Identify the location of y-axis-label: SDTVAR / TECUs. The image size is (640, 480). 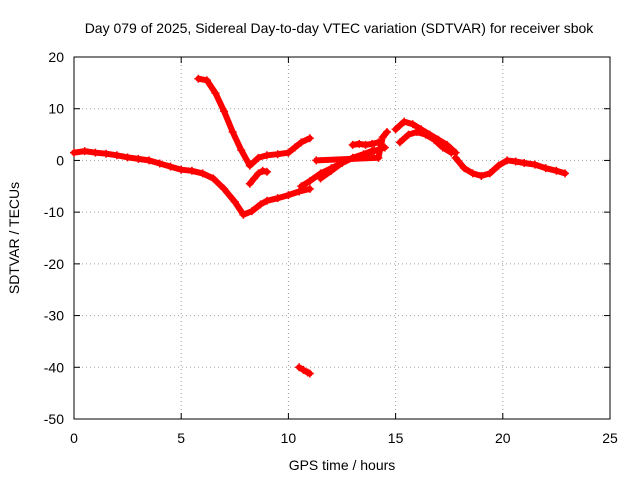
(14, 238).